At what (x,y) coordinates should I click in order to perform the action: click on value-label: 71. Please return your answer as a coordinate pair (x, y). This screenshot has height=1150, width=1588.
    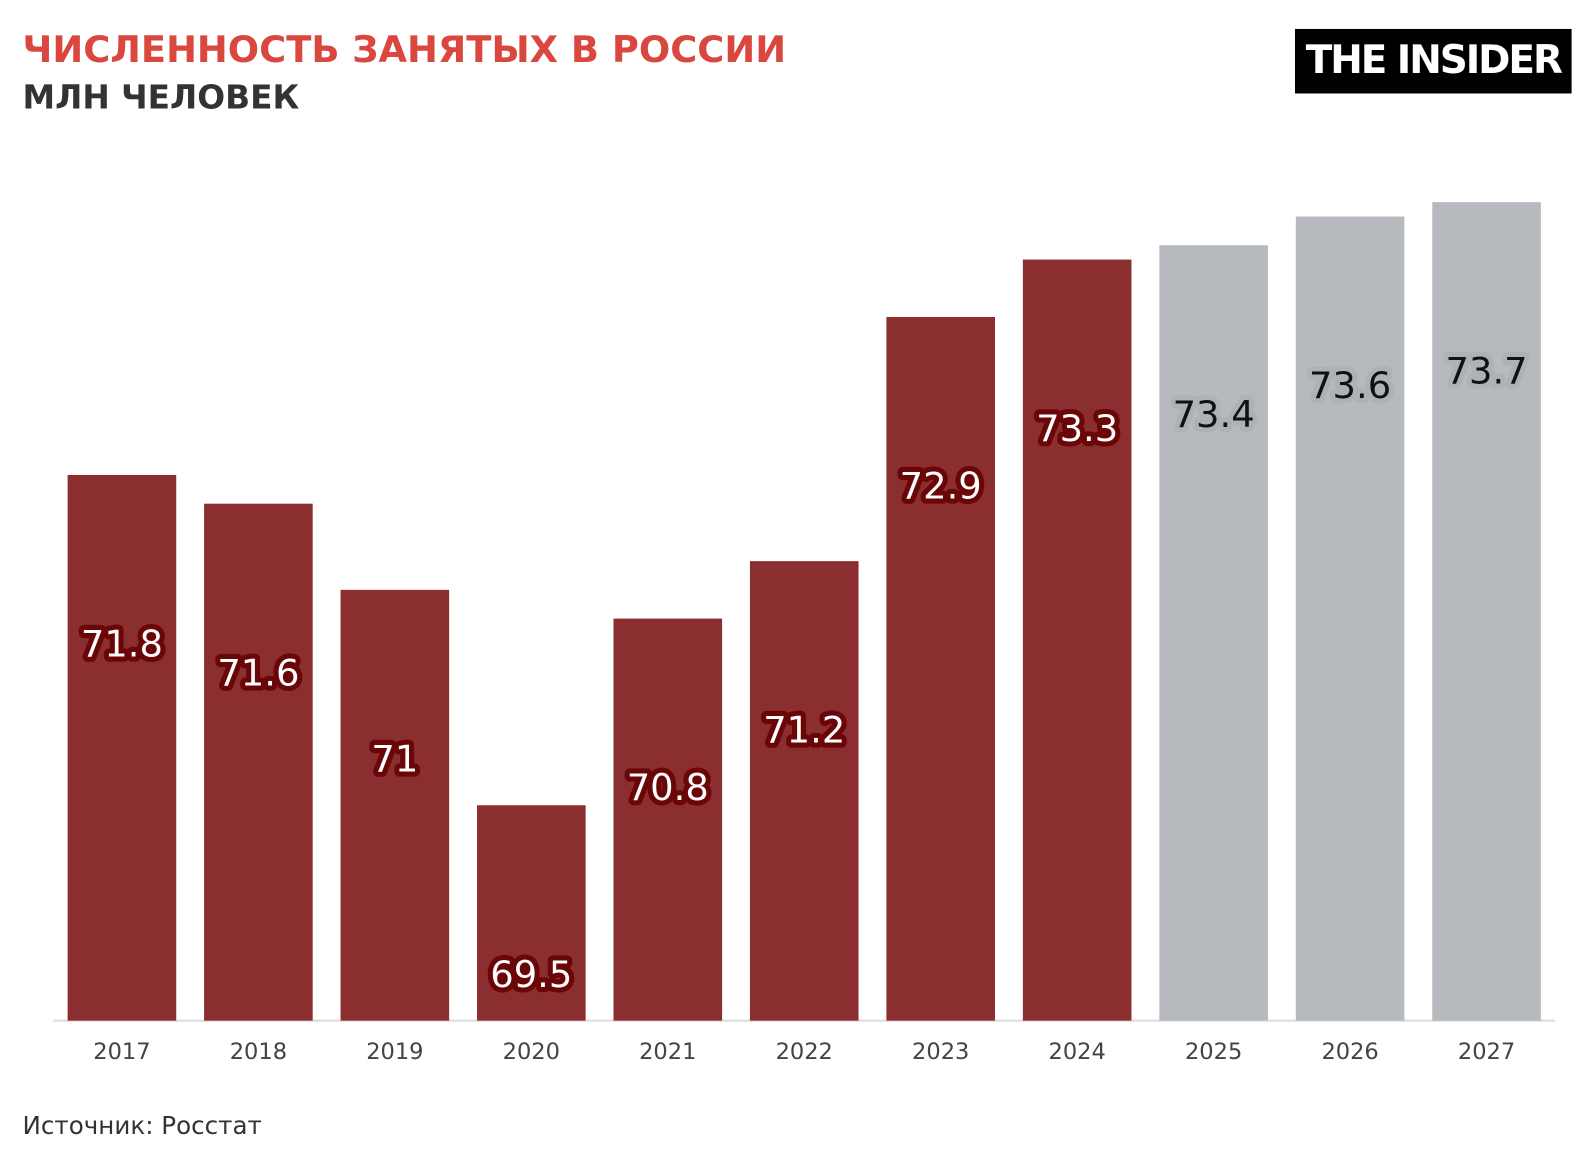
    Looking at the image, I should click on (394, 758).